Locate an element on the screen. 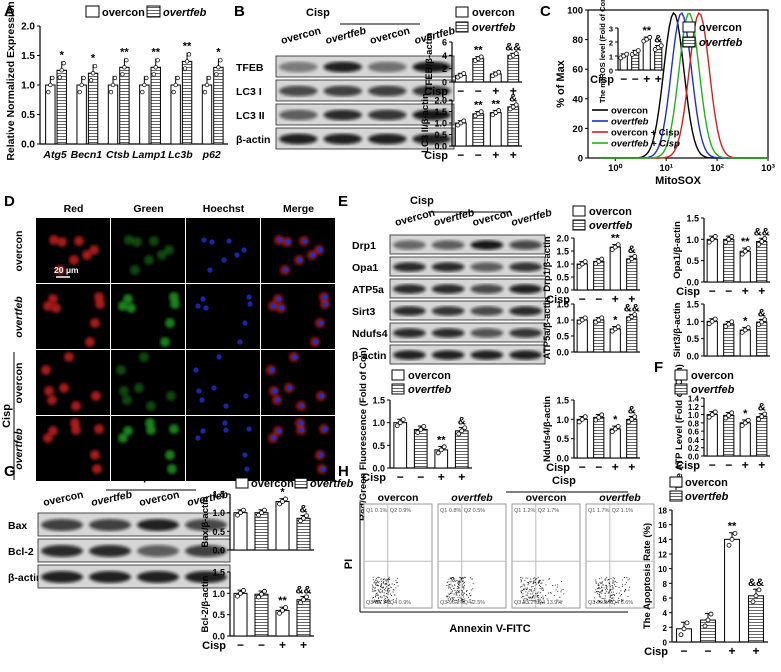 This screenshot has height=672, width=781. chartF-ytick-label: 0.8 is located at coordinates (694, 423).